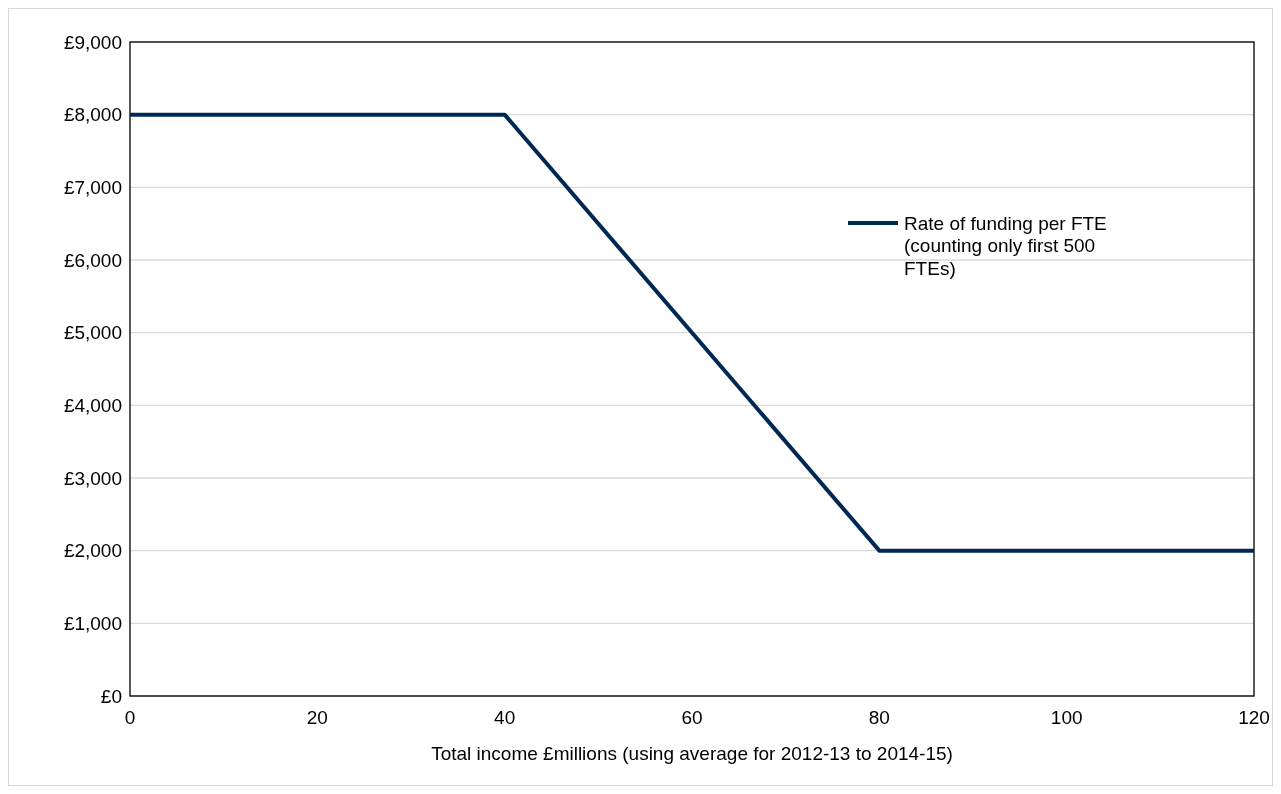  I want to click on x-tick-label: 100, so click(1066, 717).